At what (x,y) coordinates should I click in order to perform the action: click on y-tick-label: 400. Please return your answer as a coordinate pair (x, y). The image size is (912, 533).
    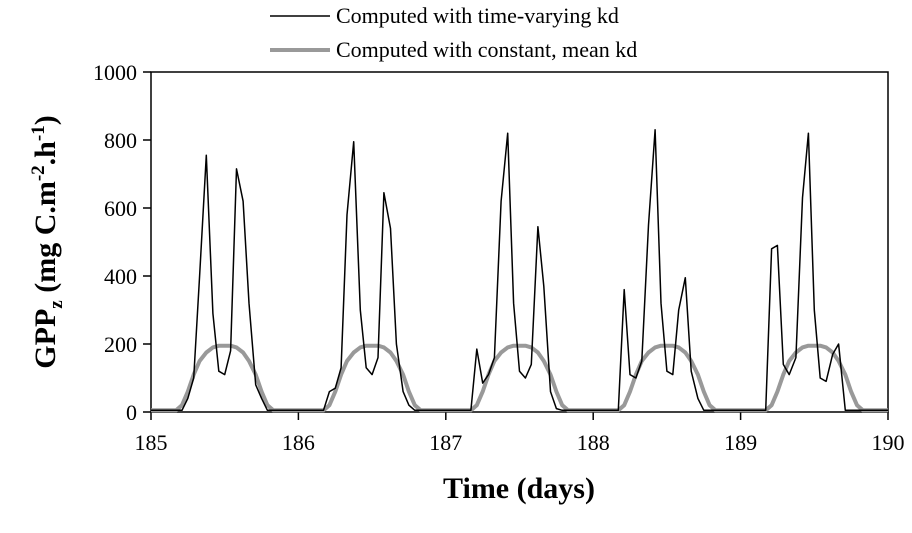
    Looking at the image, I should click on (120, 276).